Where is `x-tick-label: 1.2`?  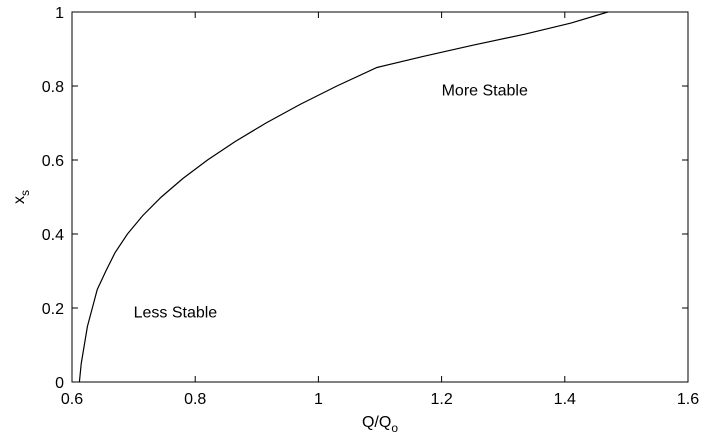
x-tick-label: 1.2 is located at coordinates (441, 399).